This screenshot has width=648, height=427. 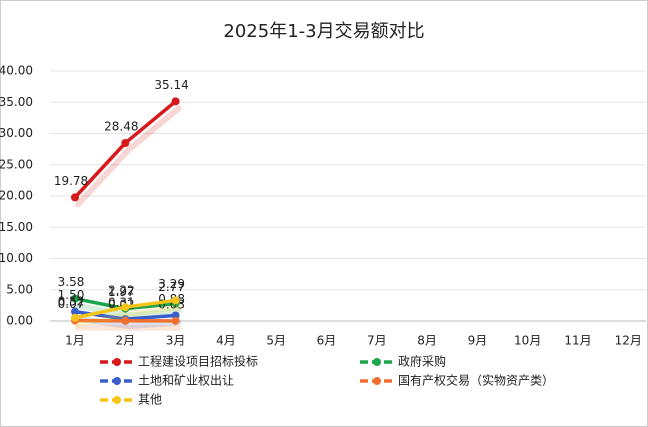 What do you see at coordinates (186, 381) in the screenshot?
I see `legend-label: 土地和矿业权出让` at bounding box center [186, 381].